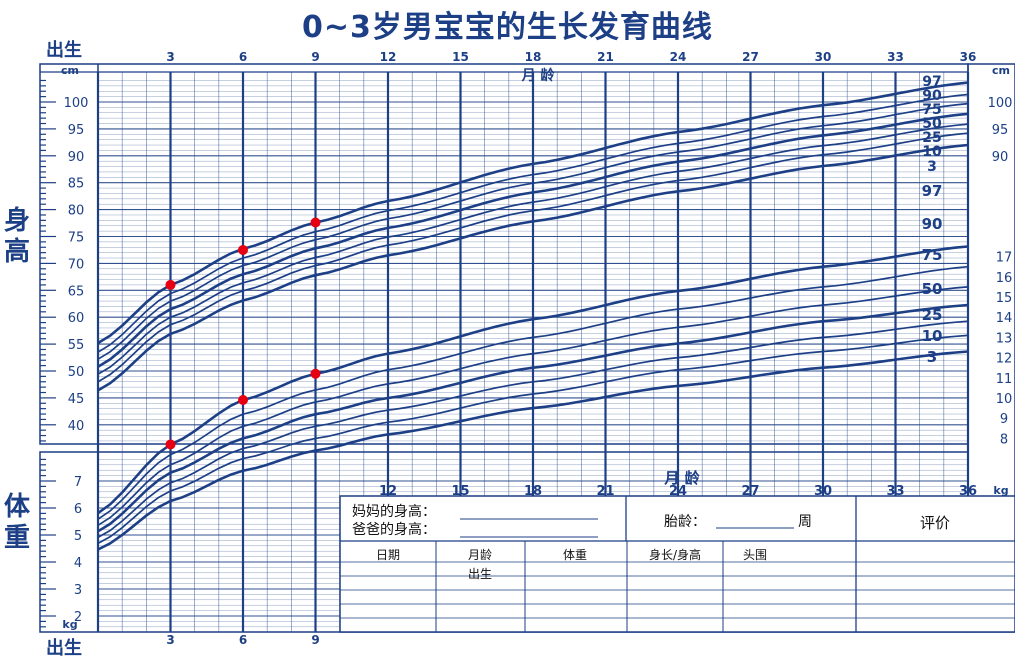 This screenshot has height=660, width=1015. What do you see at coordinates (76, 264) in the screenshot?
I see `height-tick-label: 70` at bounding box center [76, 264].